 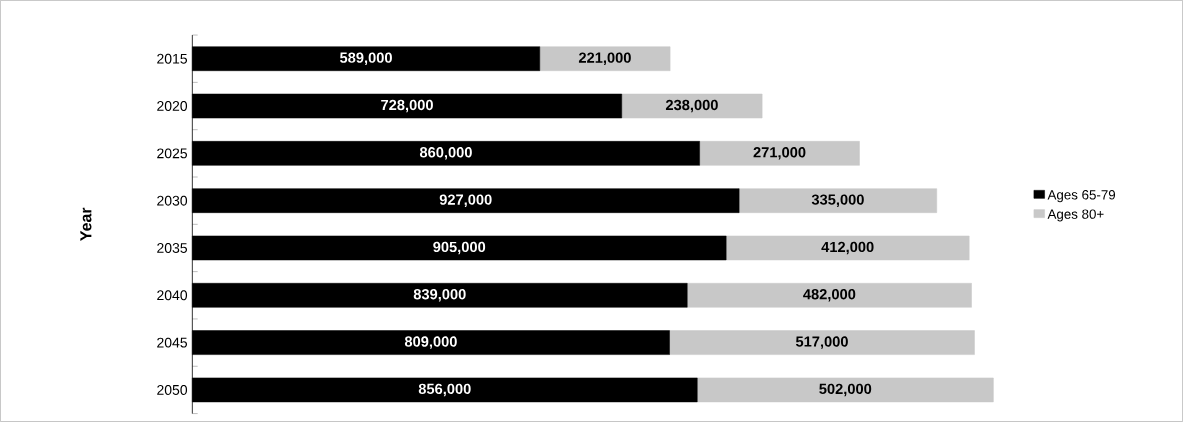 What do you see at coordinates (366, 58) in the screenshot?
I see `data-label: 589,000` at bounding box center [366, 58].